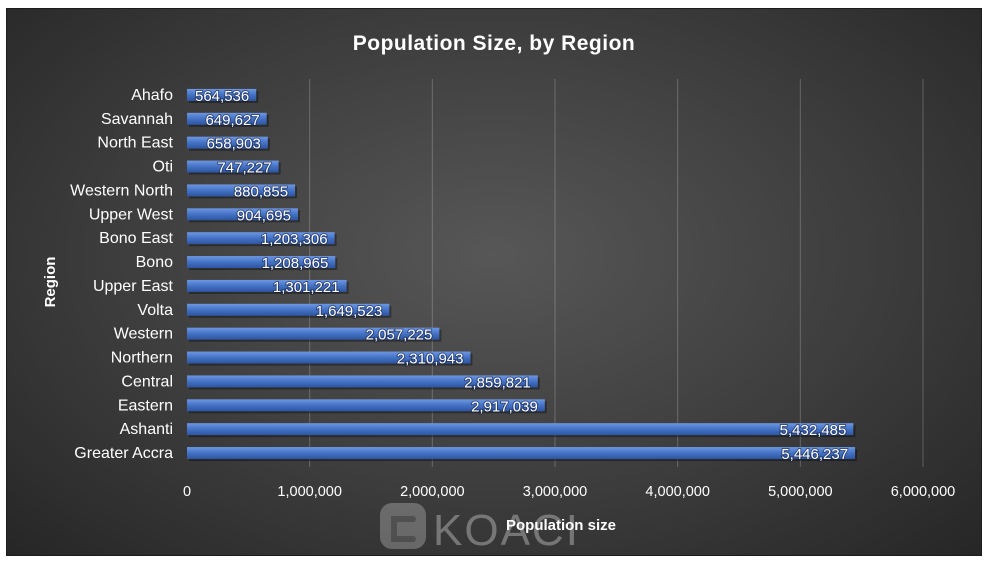 This screenshot has width=1000, height=570. What do you see at coordinates (143, 334) in the screenshot?
I see `category-label: Western` at bounding box center [143, 334].